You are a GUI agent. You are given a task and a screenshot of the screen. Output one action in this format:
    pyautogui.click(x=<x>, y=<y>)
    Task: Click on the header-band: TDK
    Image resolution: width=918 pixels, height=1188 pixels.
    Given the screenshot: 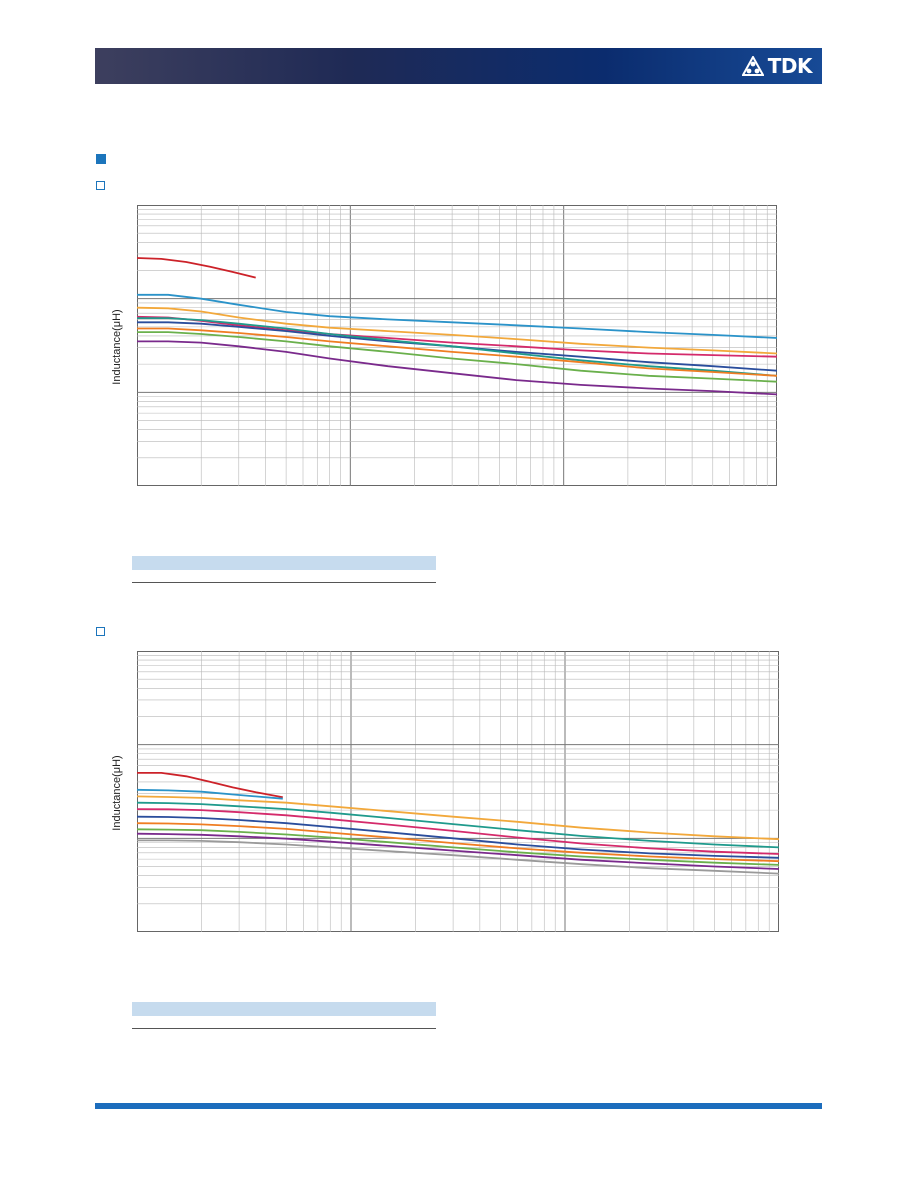 What is the action you would take?
    pyautogui.click(x=458, y=66)
    